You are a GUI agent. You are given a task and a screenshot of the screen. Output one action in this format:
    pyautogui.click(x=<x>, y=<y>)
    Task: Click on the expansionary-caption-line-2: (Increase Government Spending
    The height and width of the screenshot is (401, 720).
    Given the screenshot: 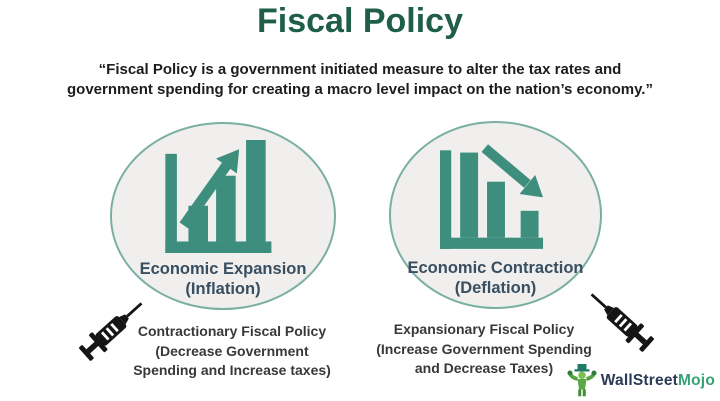 What is the action you would take?
    pyautogui.click(x=484, y=348)
    